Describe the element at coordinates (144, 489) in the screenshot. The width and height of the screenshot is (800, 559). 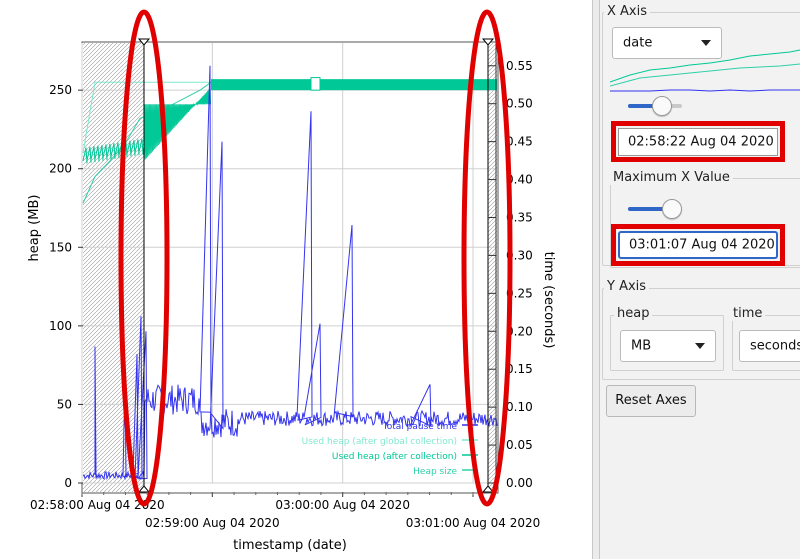
I see `min-range-bottom-handle` at that location.